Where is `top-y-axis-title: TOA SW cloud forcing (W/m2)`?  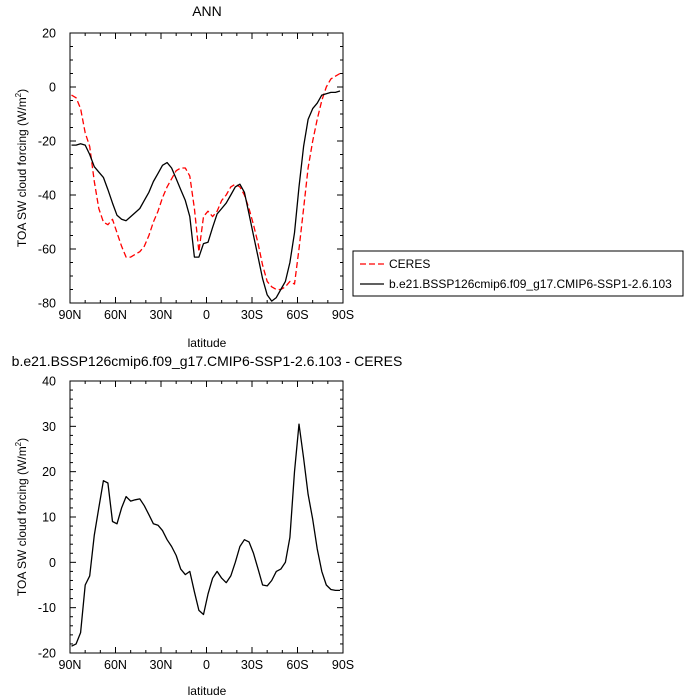
top-y-axis-title: TOA SW cloud forcing (W/m2) is located at coordinates (21, 168).